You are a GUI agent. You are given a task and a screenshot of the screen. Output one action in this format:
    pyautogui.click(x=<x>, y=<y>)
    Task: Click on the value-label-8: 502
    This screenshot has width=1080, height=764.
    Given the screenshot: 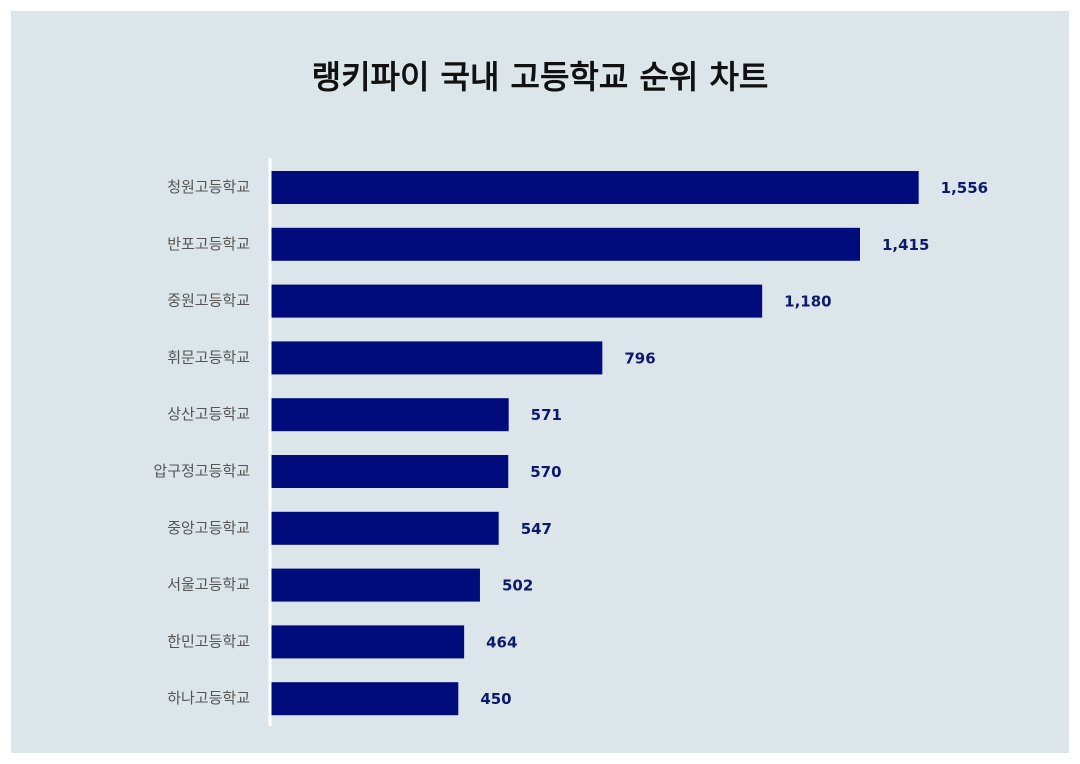 What is the action you would take?
    pyautogui.click(x=517, y=586)
    